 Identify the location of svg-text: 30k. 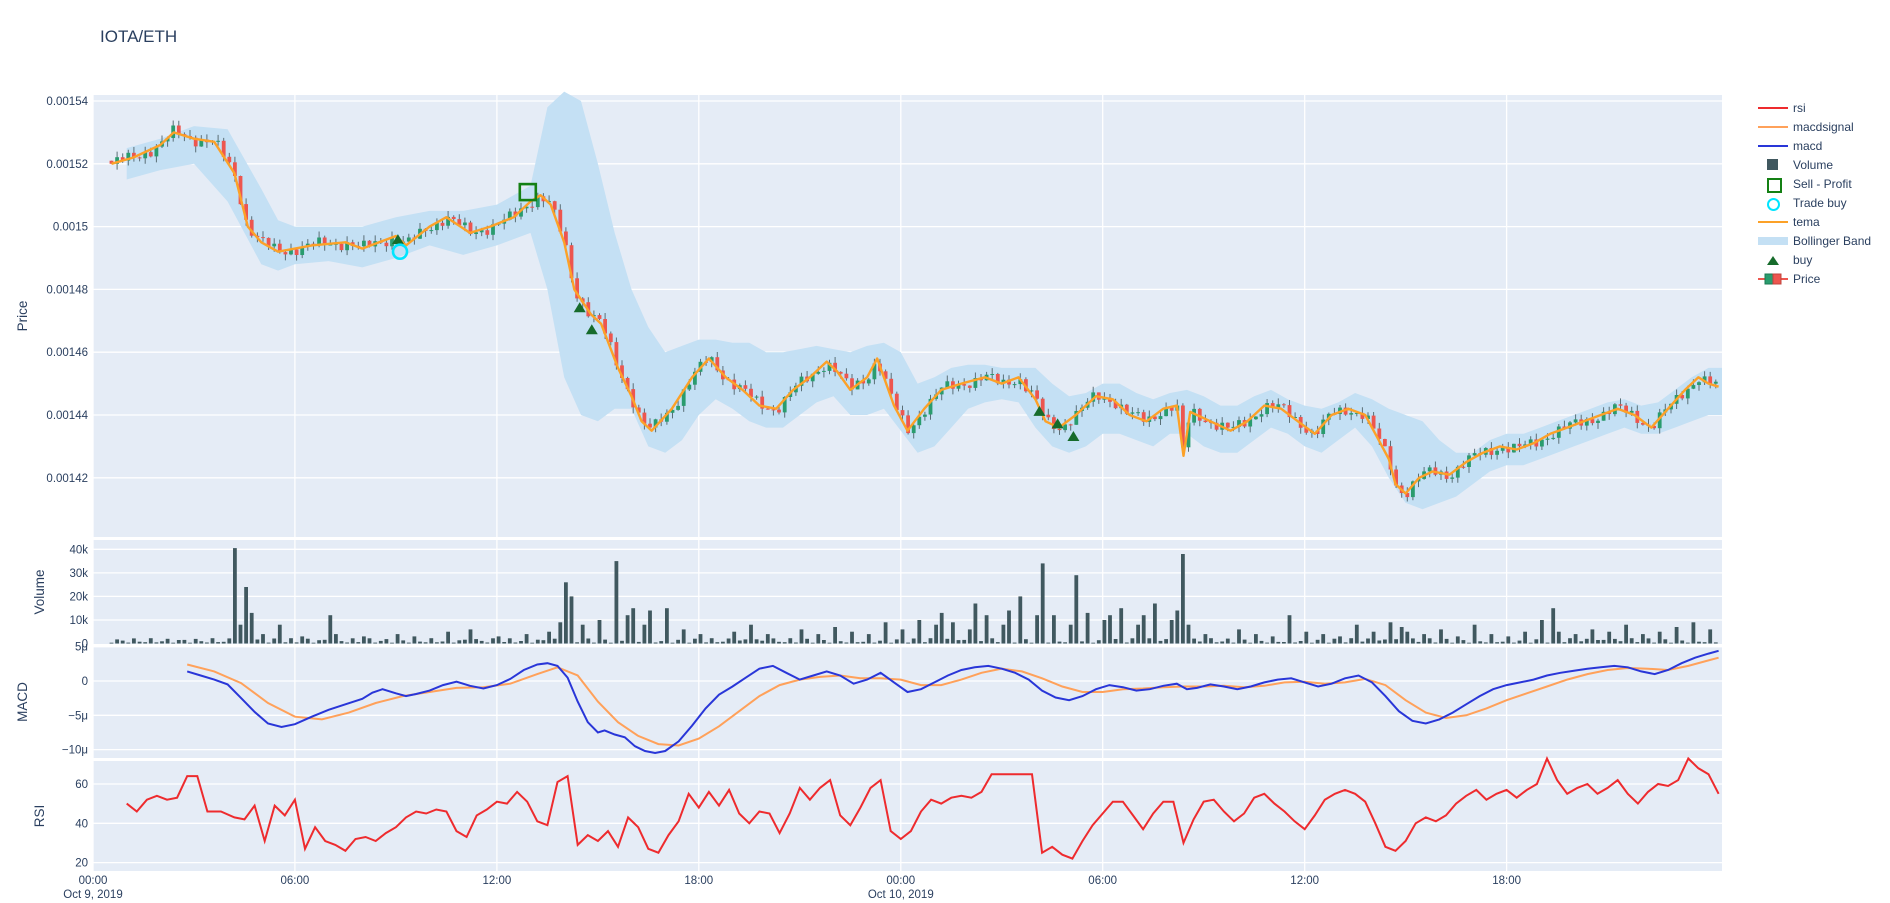
(78, 574).